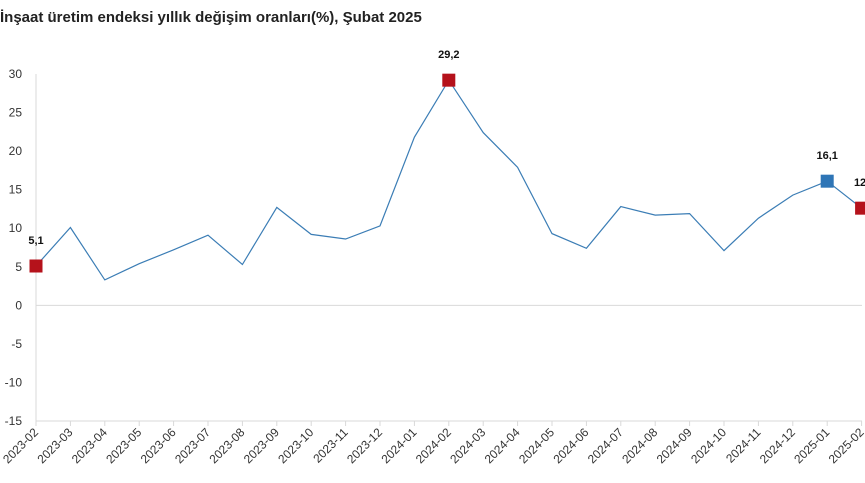  Describe the element at coordinates (777, 445) in the screenshot. I see `x-tick-label: 2024-12` at that location.